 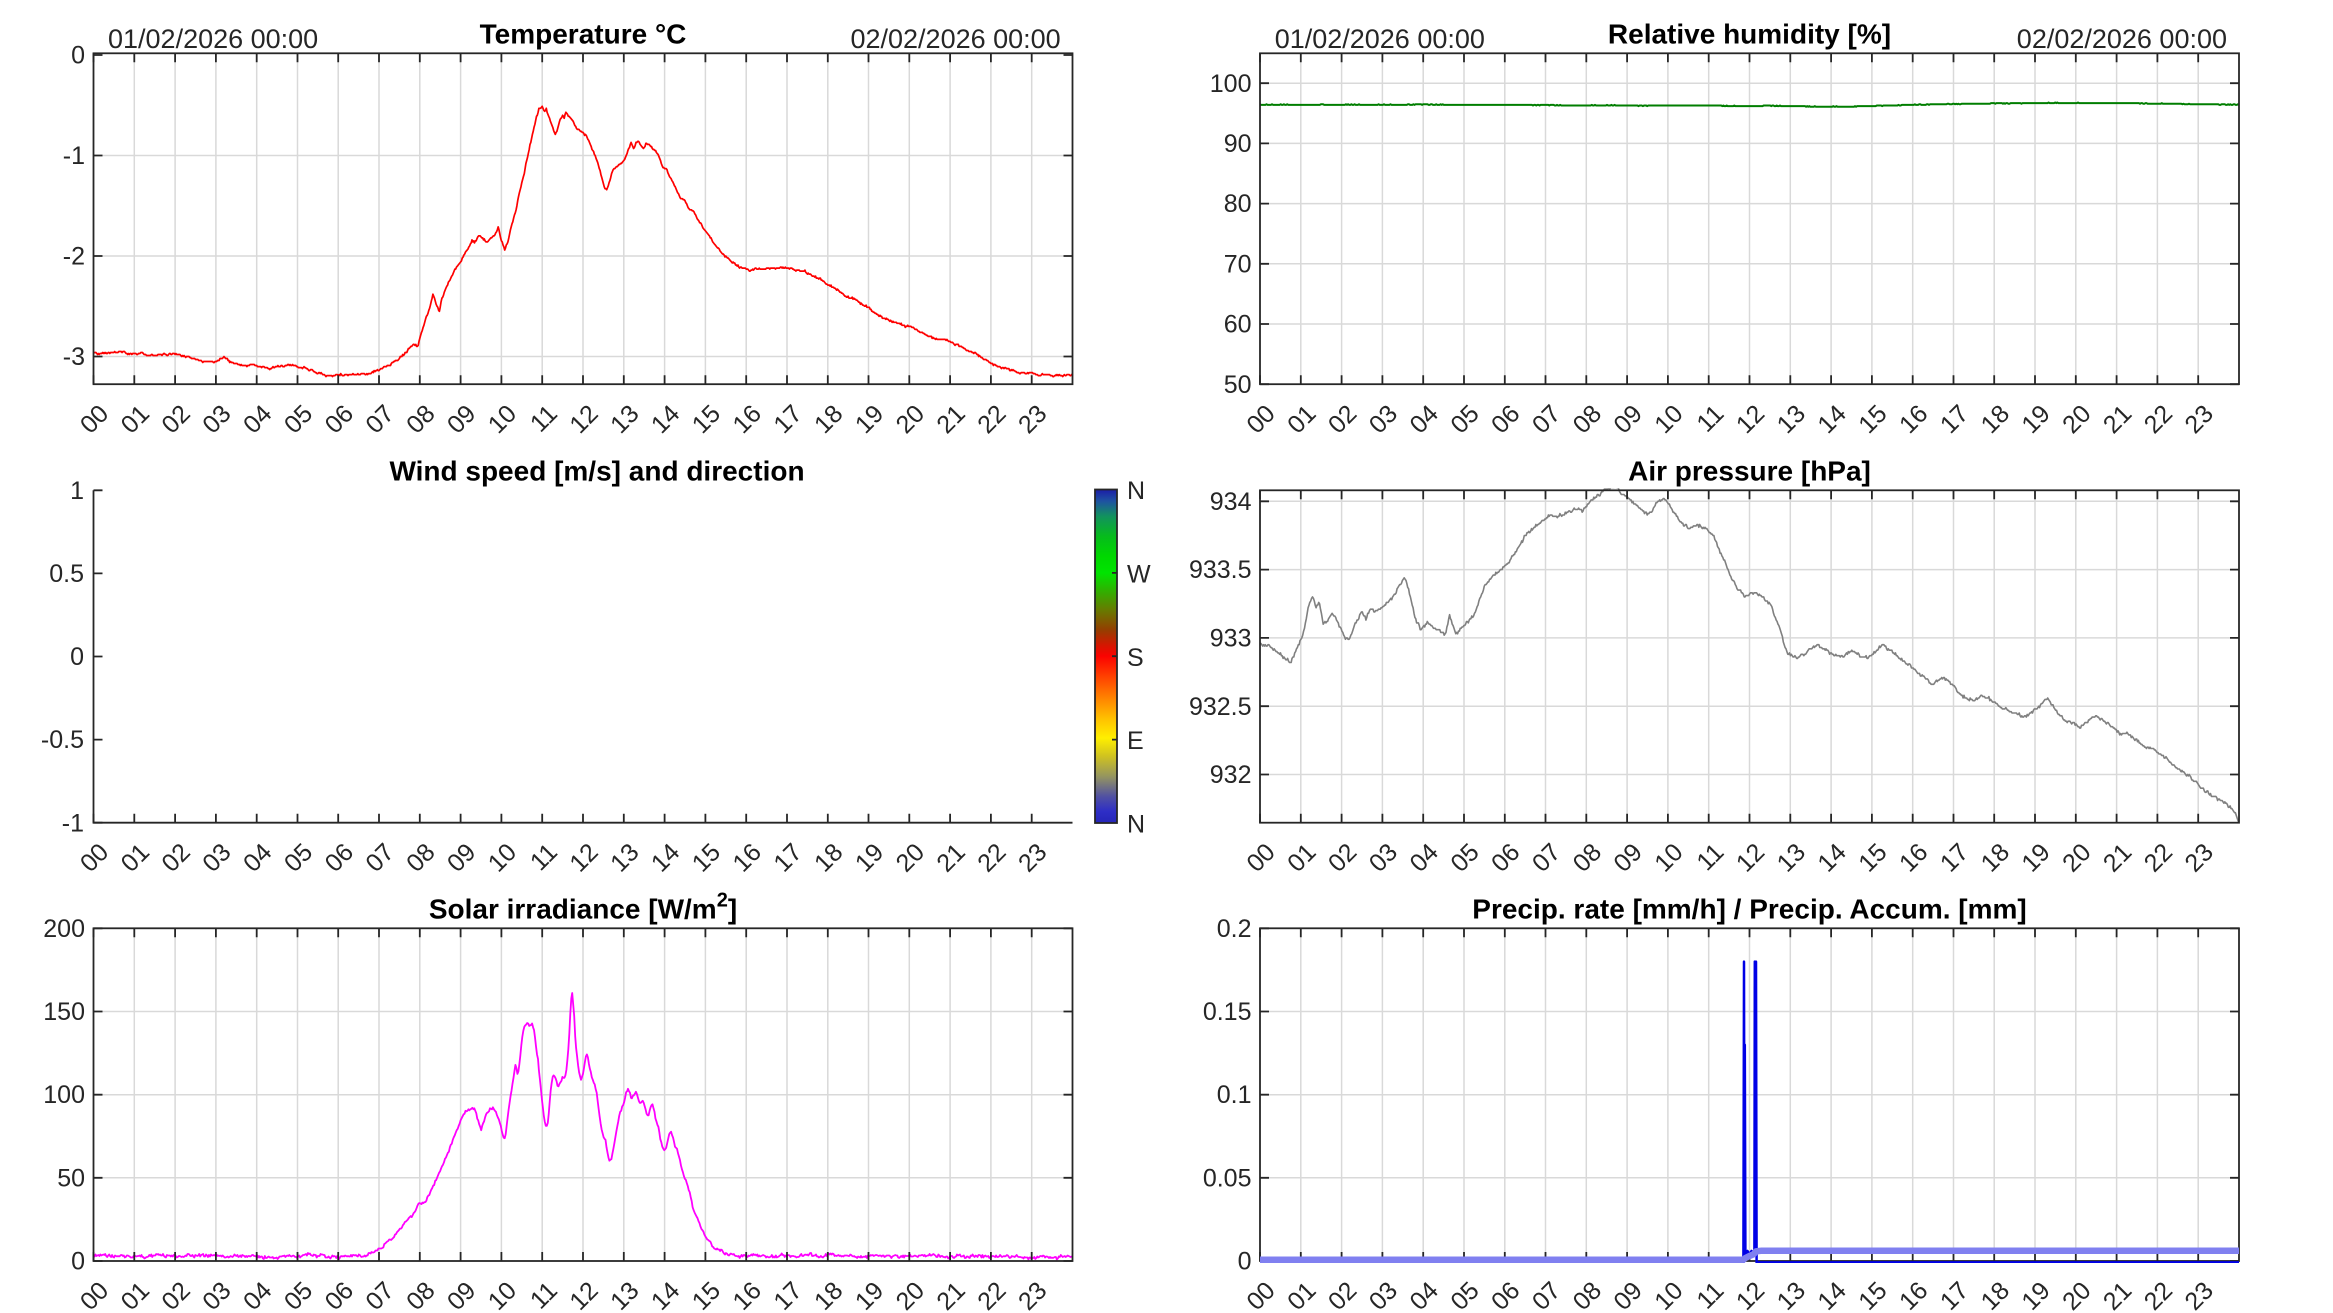 What do you see at coordinates (1231, 502) in the screenshot?
I see `svg-text: 934` at bounding box center [1231, 502].